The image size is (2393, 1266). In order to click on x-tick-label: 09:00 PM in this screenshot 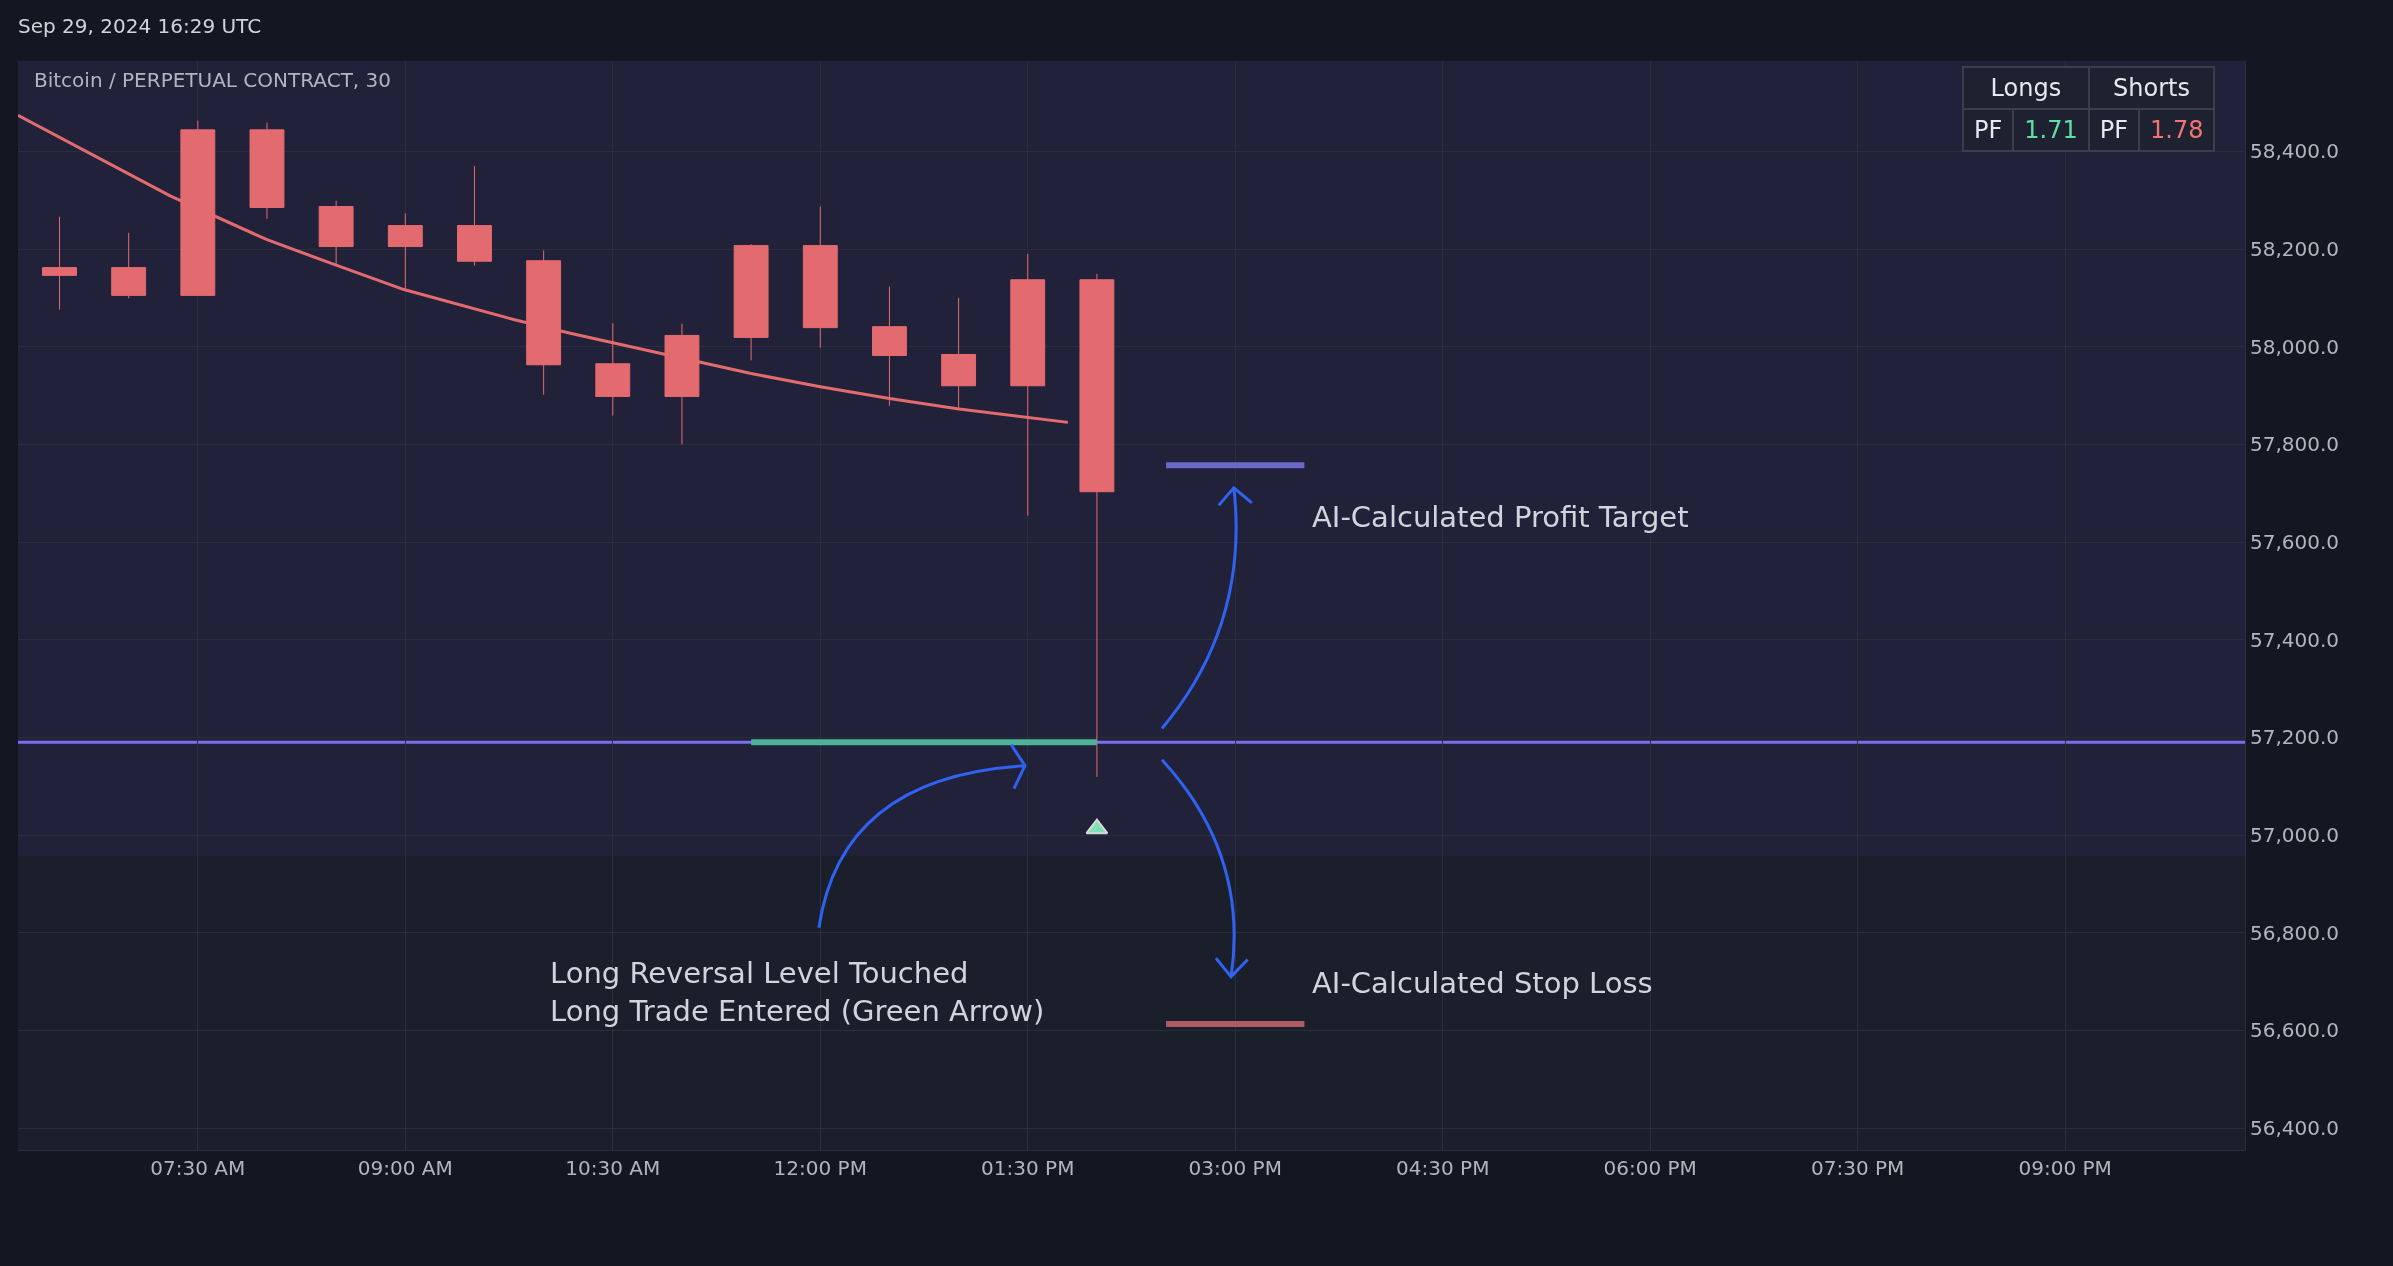, I will do `click(2065, 1168)`.